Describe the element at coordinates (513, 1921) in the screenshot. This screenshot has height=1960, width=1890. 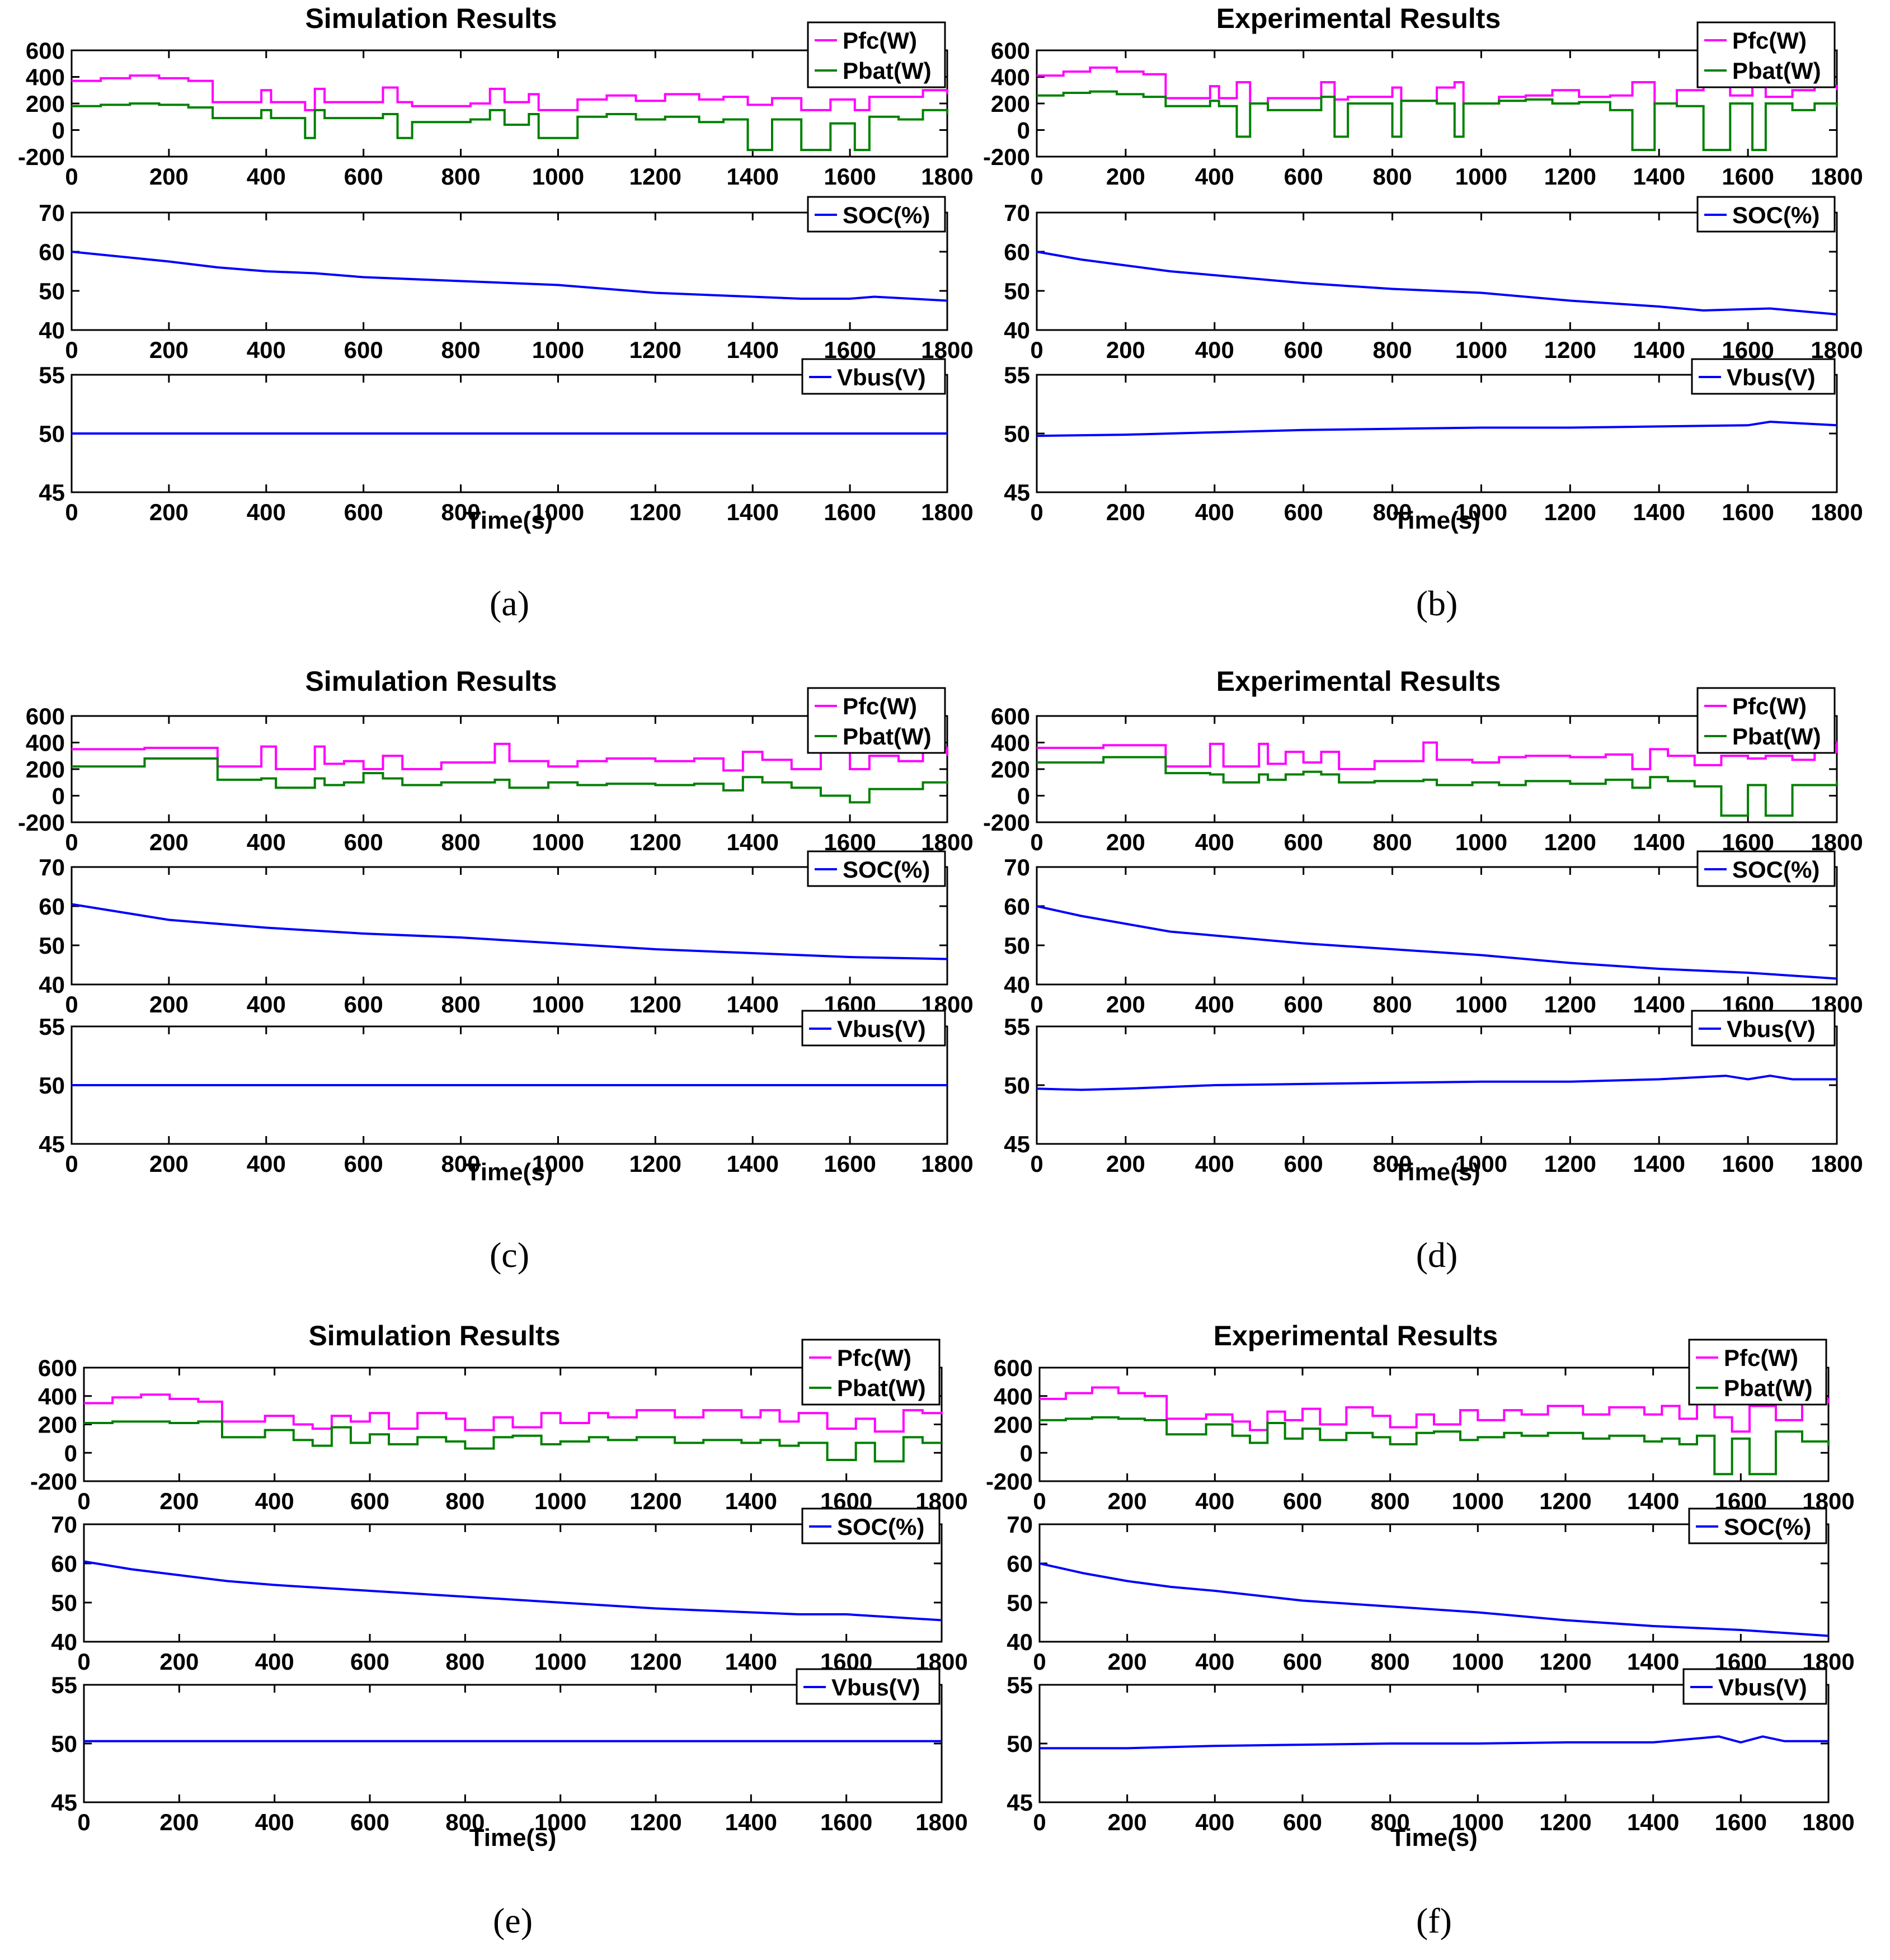
I see `subfigure-caption: (e)` at that location.